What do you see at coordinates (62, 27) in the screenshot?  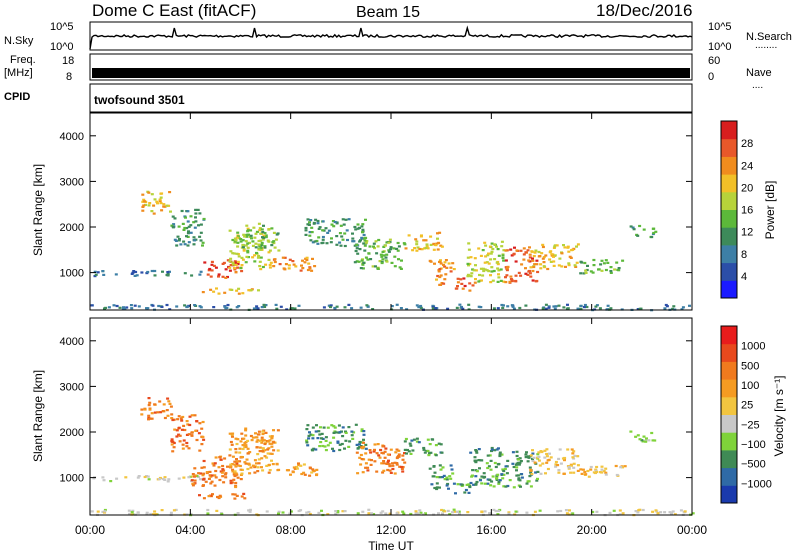 I see `nsky-tick-top: 10^5` at bounding box center [62, 27].